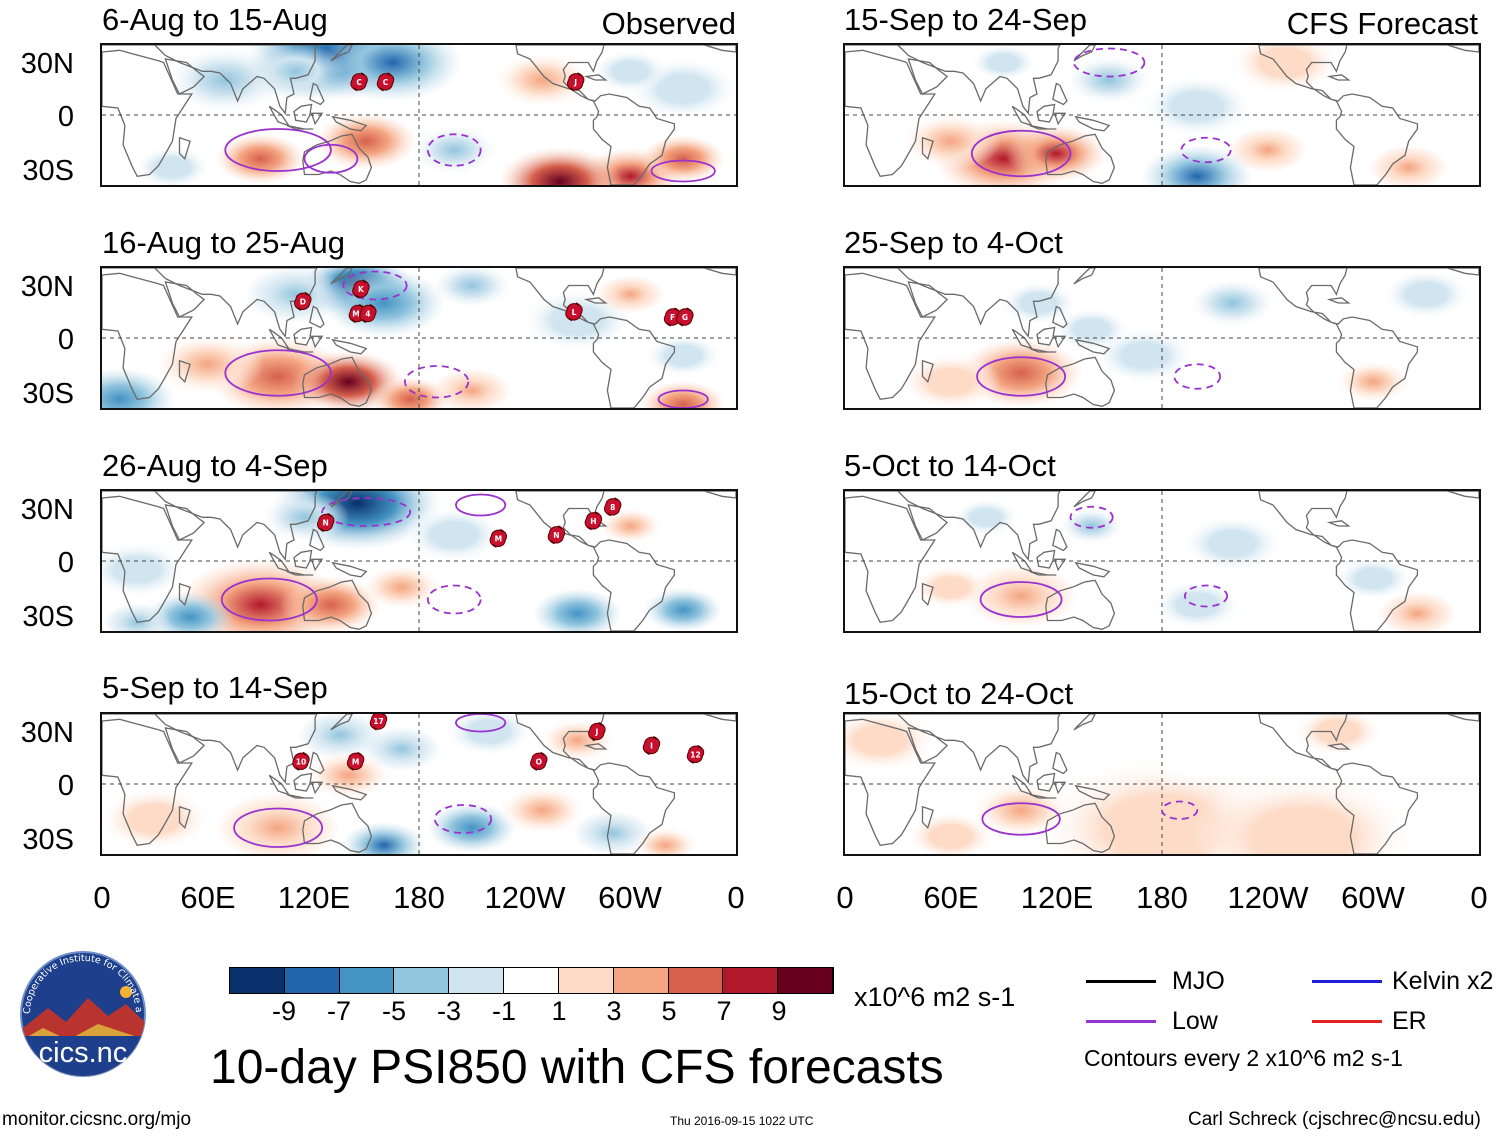 This screenshot has width=1510, height=1137. I want to click on legend-label-mjo: MJO, so click(1198, 981).